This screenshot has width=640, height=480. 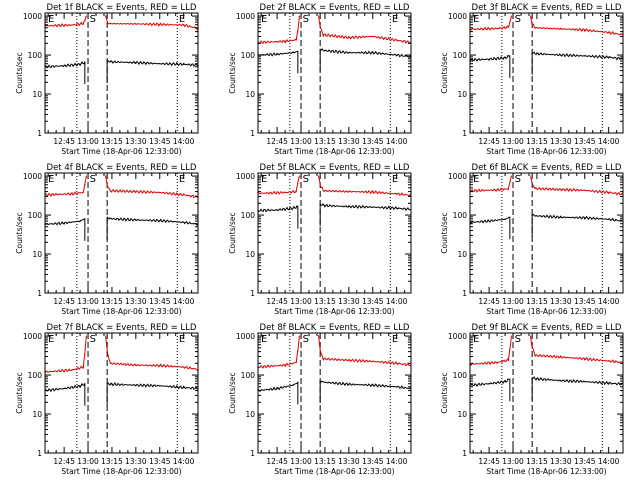 I want to click on chart-title: Det 8f BLACK = Events, RED = LLD, so click(x=335, y=328).